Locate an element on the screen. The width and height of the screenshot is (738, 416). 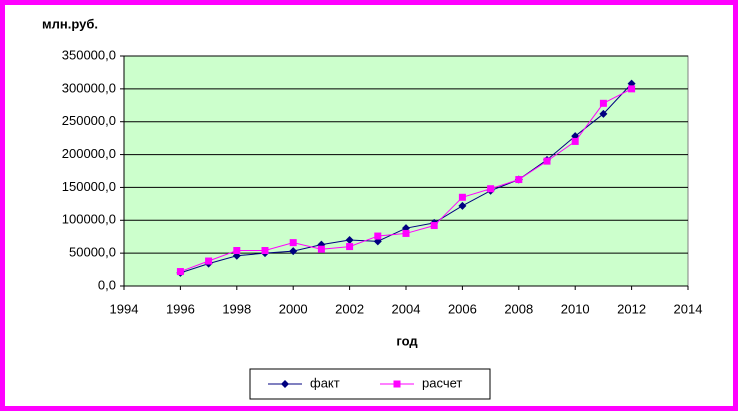
x-tick-label: 2014 is located at coordinates (688, 308).